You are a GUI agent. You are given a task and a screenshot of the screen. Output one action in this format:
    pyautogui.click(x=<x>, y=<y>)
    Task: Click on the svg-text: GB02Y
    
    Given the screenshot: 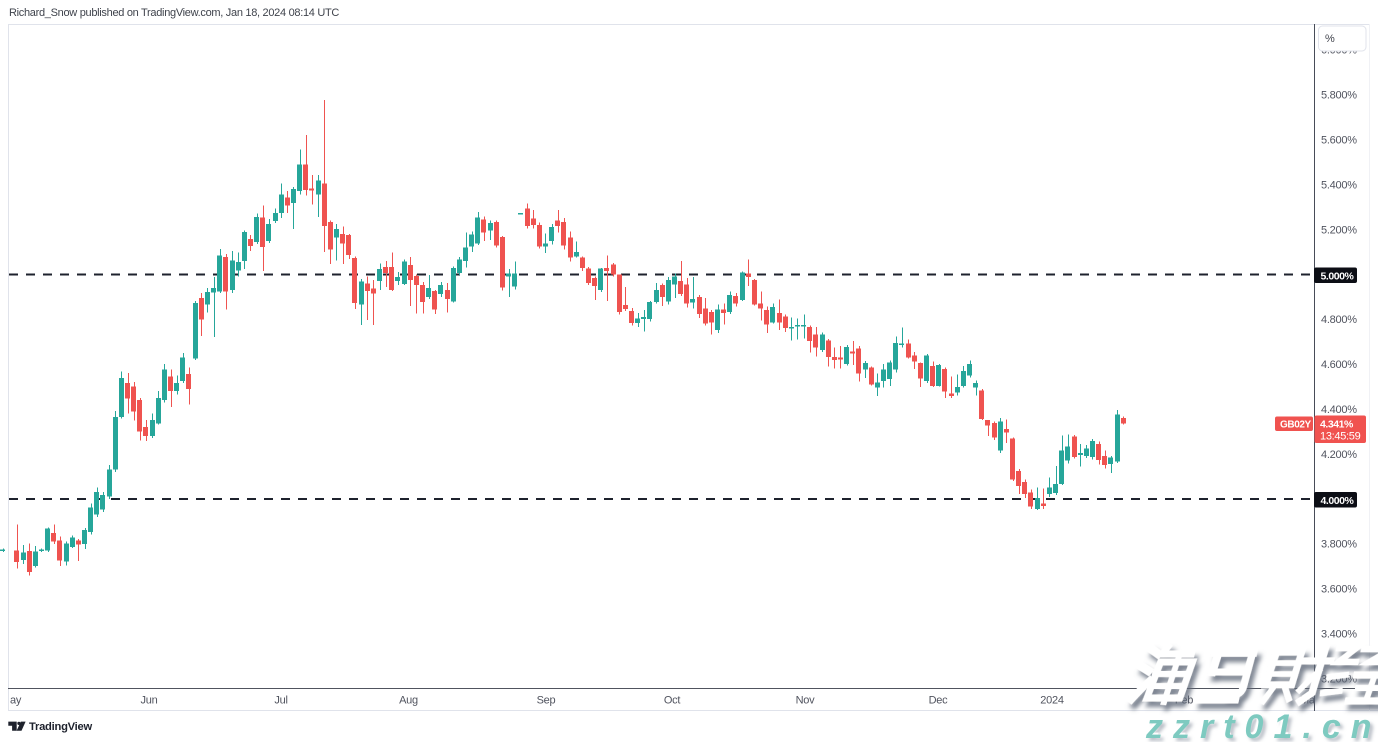 What is the action you would take?
    pyautogui.click(x=1296, y=425)
    